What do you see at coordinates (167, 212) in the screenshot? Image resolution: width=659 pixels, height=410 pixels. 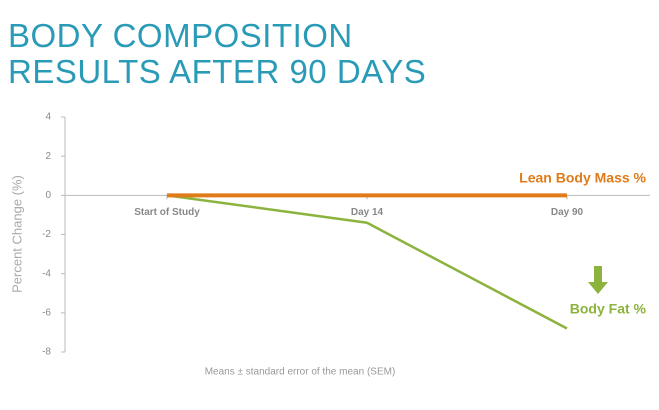 I see `x-tick-label: Start of Study` at bounding box center [167, 212].